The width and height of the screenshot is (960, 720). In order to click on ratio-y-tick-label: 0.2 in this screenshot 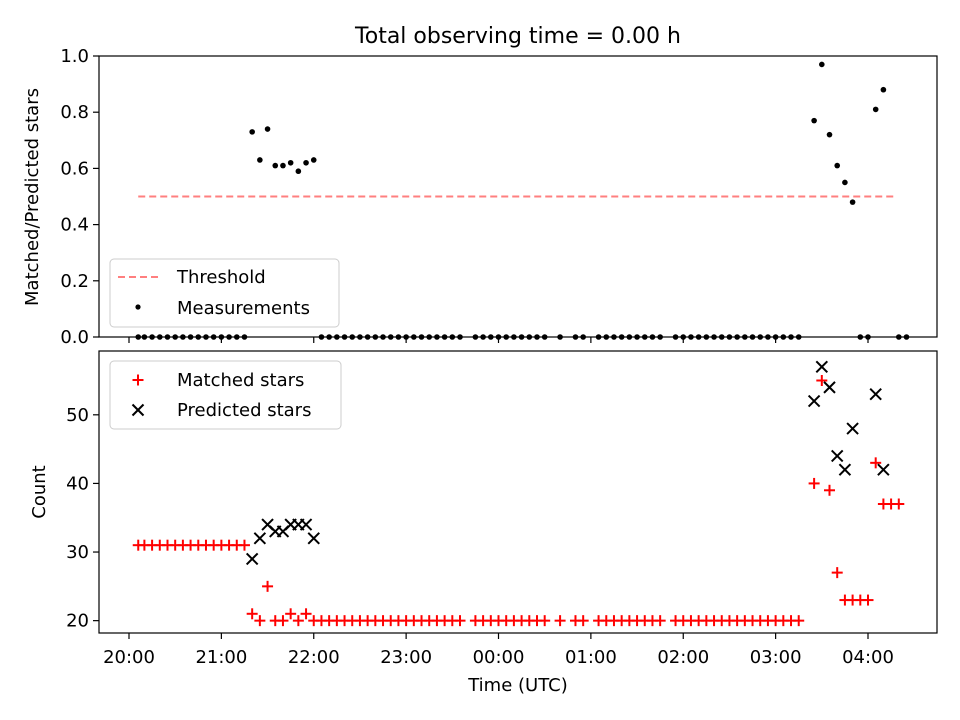, I will do `click(74, 281)`.